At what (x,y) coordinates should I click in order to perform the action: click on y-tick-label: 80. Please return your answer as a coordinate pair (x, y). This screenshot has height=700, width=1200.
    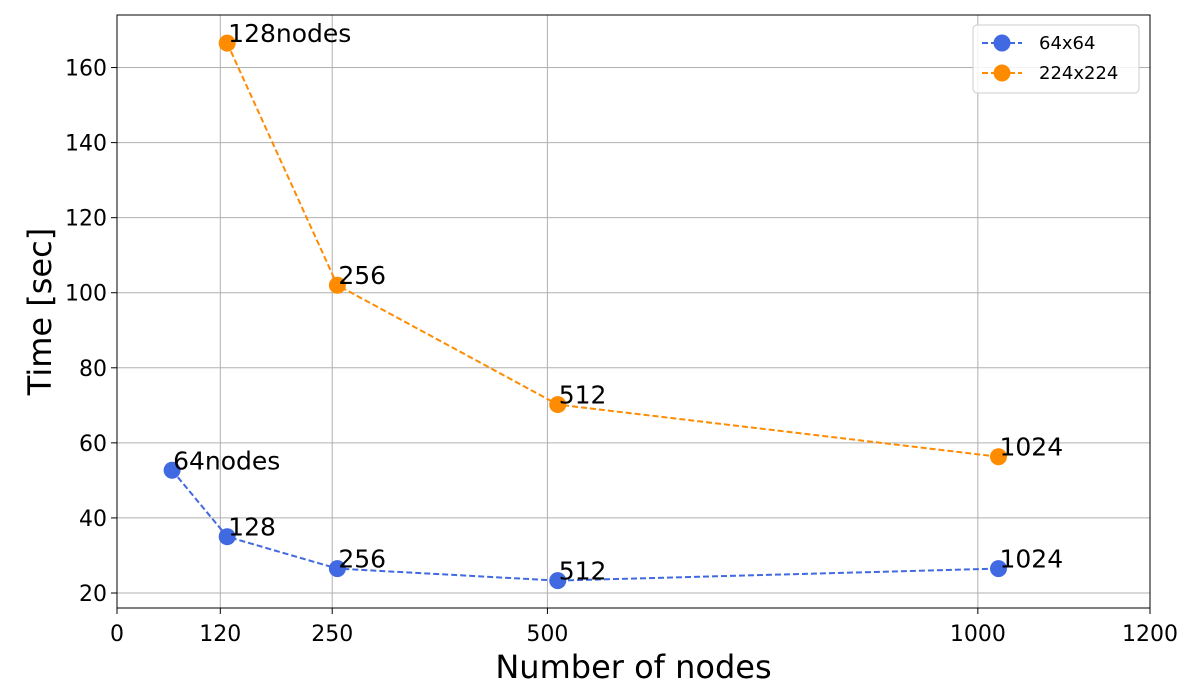
    Looking at the image, I should click on (93, 369).